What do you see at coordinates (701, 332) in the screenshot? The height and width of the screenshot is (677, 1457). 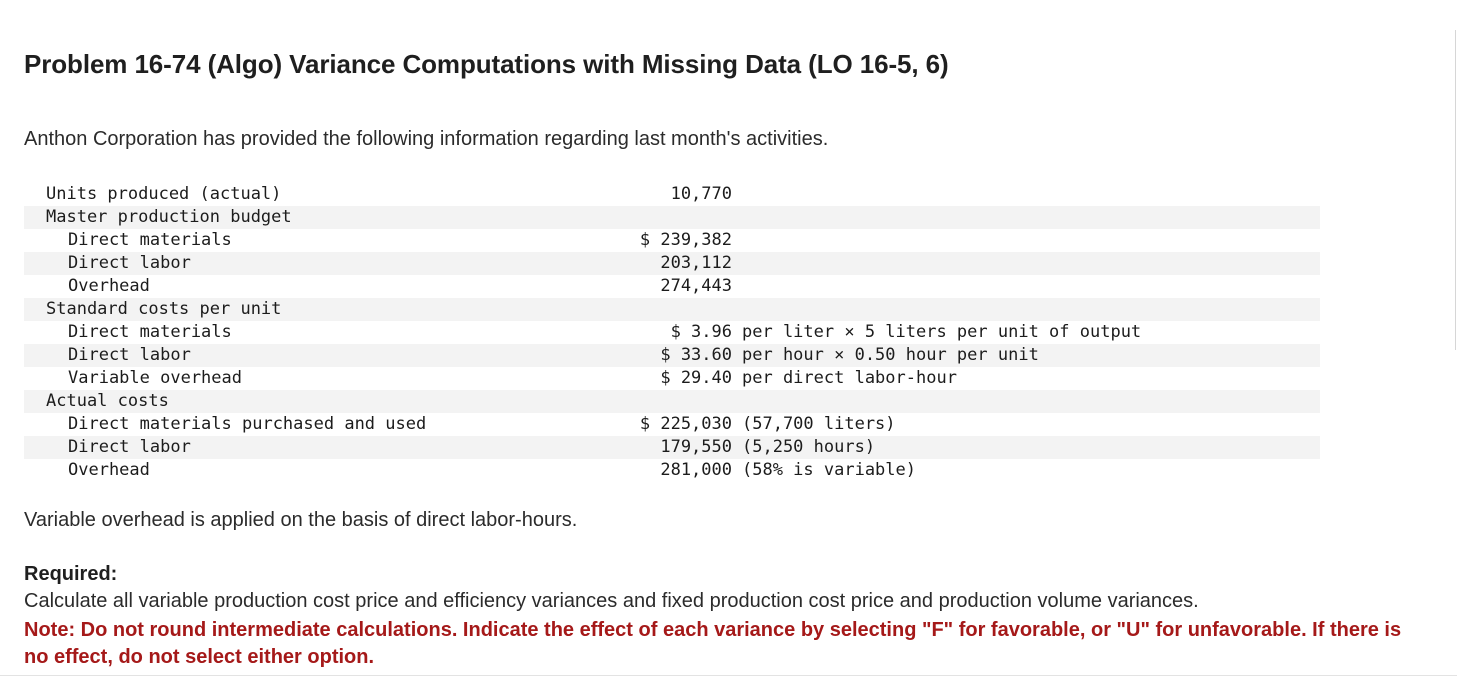 I see `row-value: $ 3.96` at bounding box center [701, 332].